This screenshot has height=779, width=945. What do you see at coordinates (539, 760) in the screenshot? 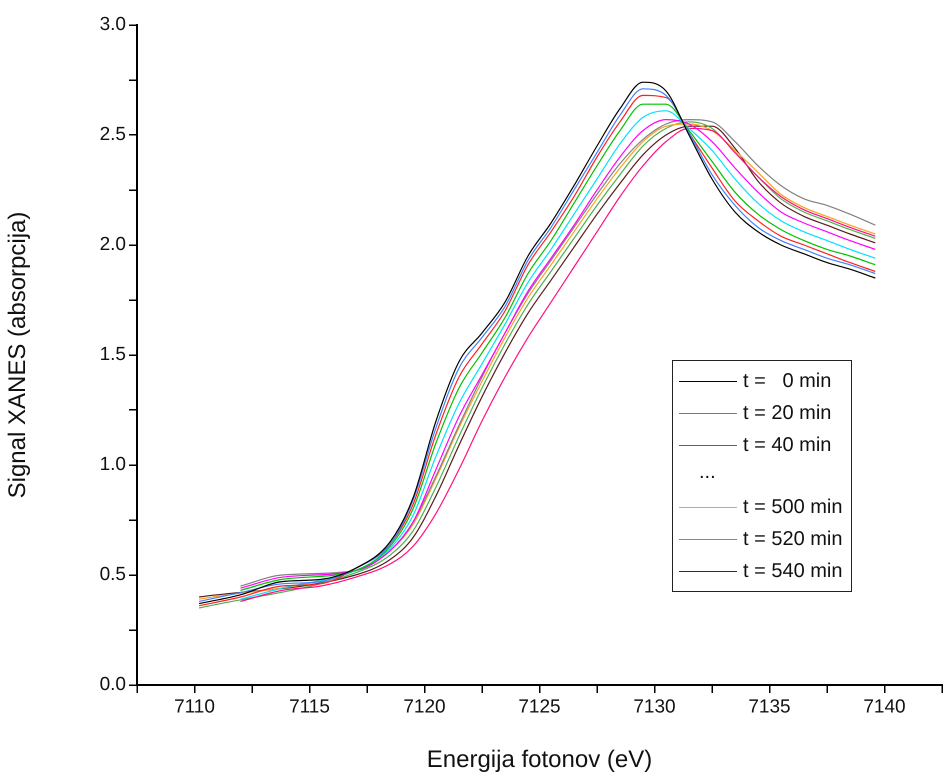
I see `x-axis-title: Energija fotonov (eV)` at bounding box center [539, 760].